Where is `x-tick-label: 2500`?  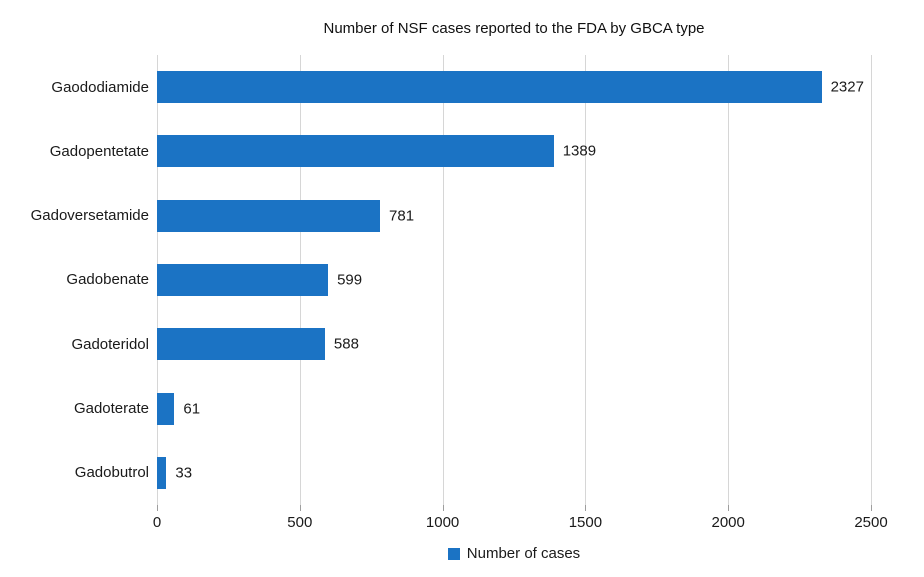
x-tick-label: 2500 is located at coordinates (871, 522).